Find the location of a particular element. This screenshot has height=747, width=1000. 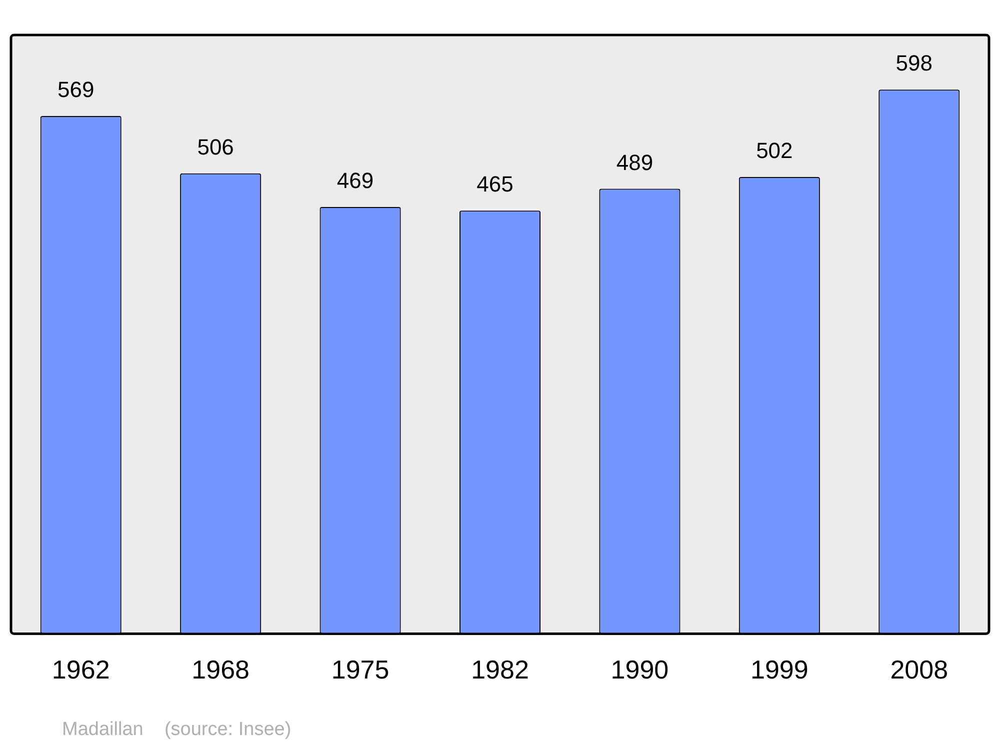

x-tick-label: 2008 is located at coordinates (919, 669).